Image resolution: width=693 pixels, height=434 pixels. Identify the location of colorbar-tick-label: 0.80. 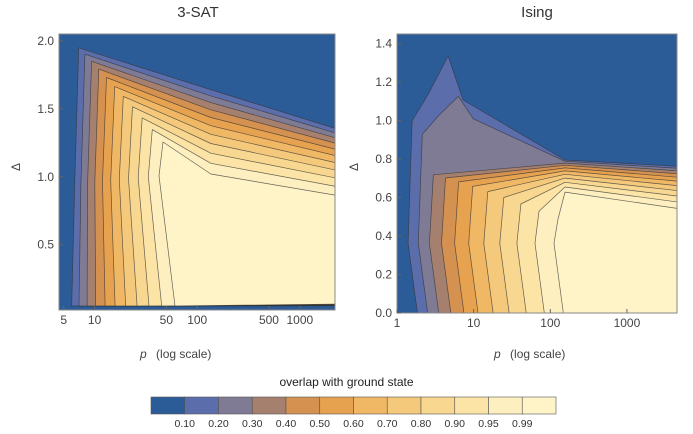
(421, 424).